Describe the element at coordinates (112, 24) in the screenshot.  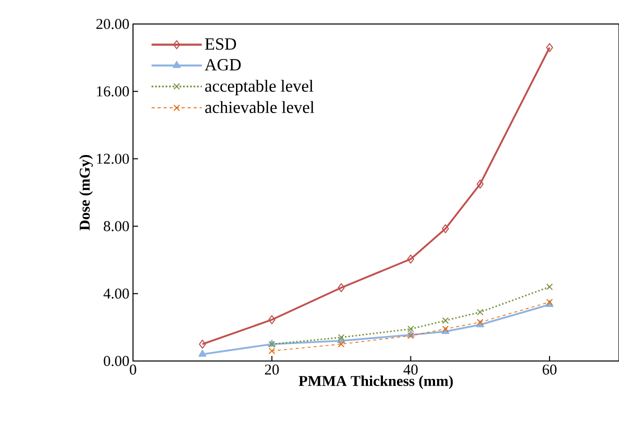
I see `y-tick-label: 20.00` at that location.